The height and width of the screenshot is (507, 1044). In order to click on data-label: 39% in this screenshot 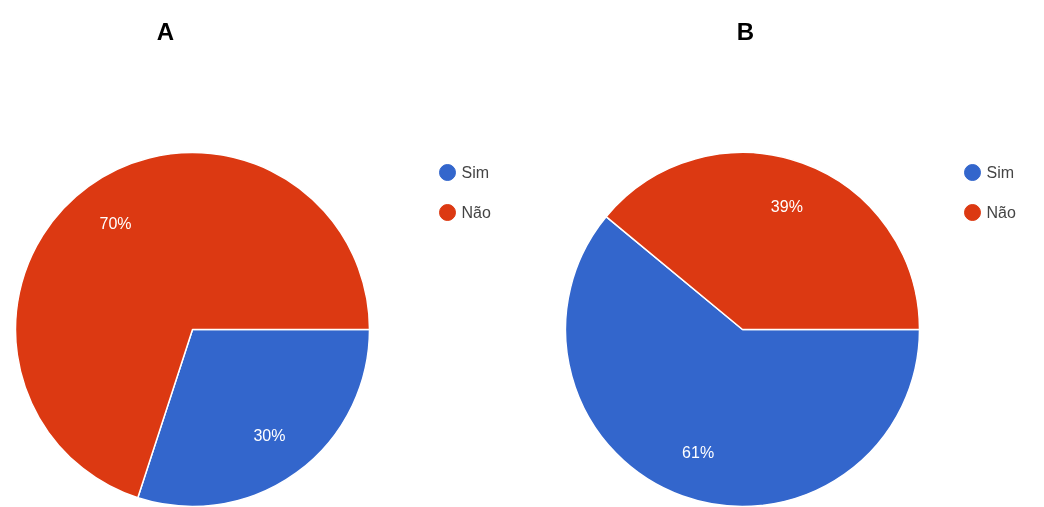, I will do `click(786, 206)`.